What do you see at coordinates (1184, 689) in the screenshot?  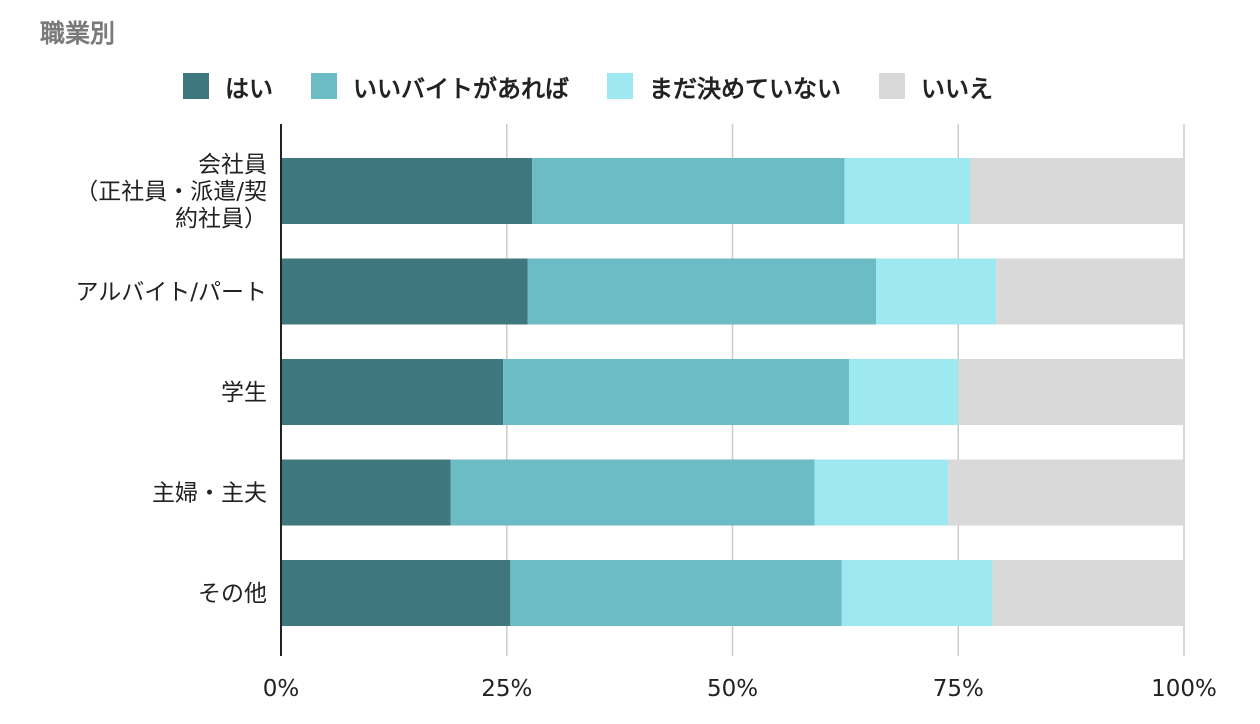 I see `x-tick-label: 100%` at bounding box center [1184, 689].